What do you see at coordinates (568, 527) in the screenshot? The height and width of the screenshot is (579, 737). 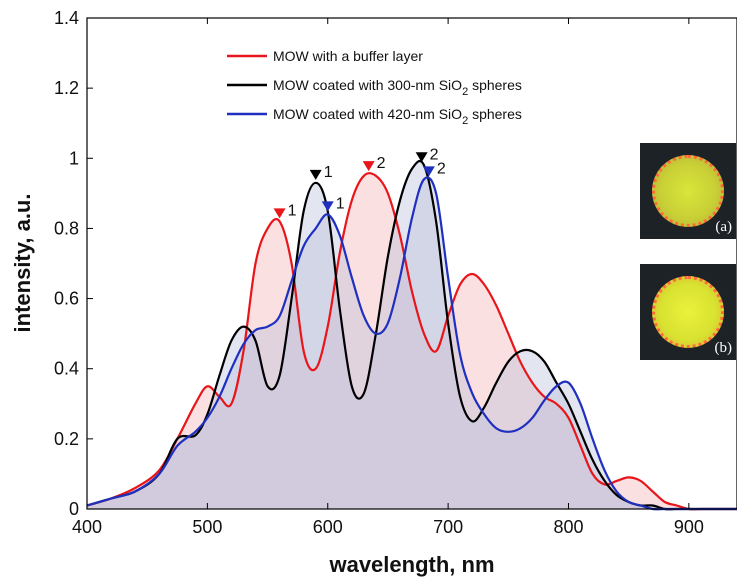 I see `x-tick-label: 800` at bounding box center [568, 527].